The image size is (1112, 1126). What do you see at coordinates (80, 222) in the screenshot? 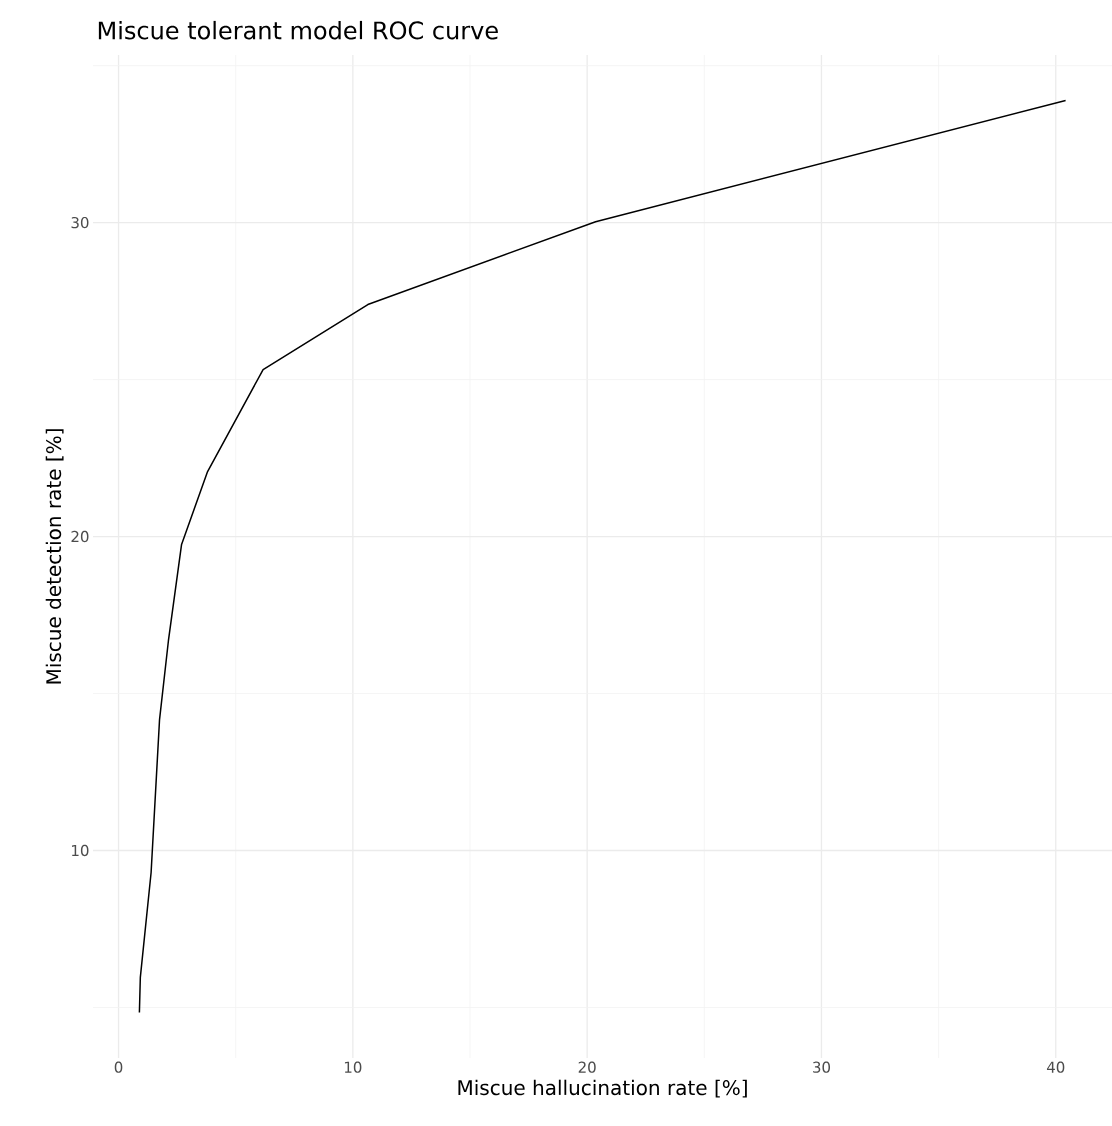
I see `y-tick-label: 30` at bounding box center [80, 222].